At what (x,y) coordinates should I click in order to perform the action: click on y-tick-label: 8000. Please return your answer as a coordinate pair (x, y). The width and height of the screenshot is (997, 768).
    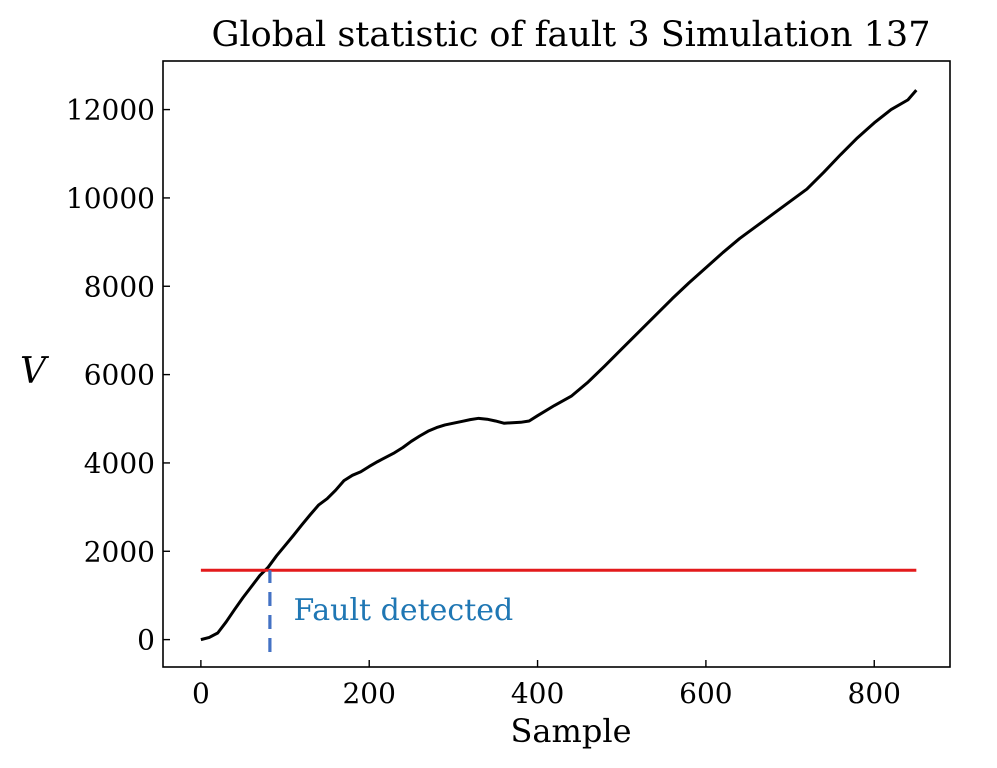
    Looking at the image, I should click on (119, 286).